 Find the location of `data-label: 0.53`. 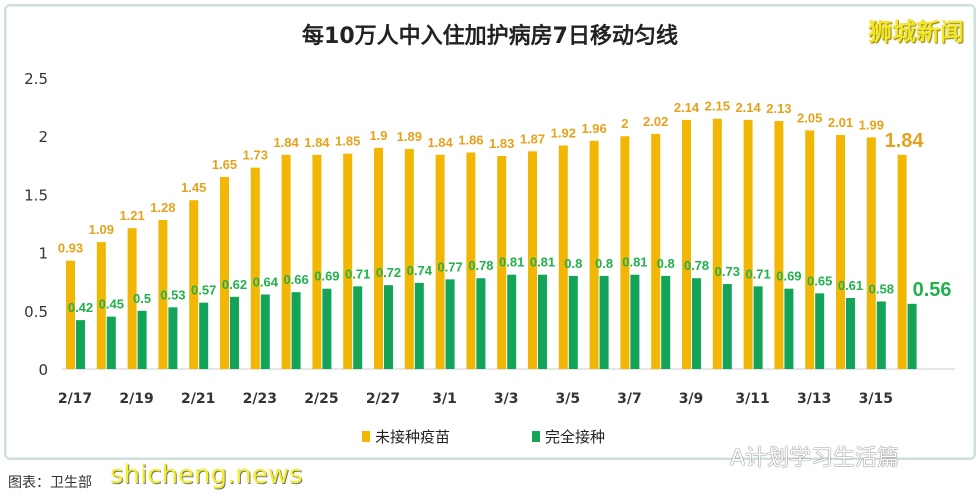

data-label: 0.53 is located at coordinates (172, 294).